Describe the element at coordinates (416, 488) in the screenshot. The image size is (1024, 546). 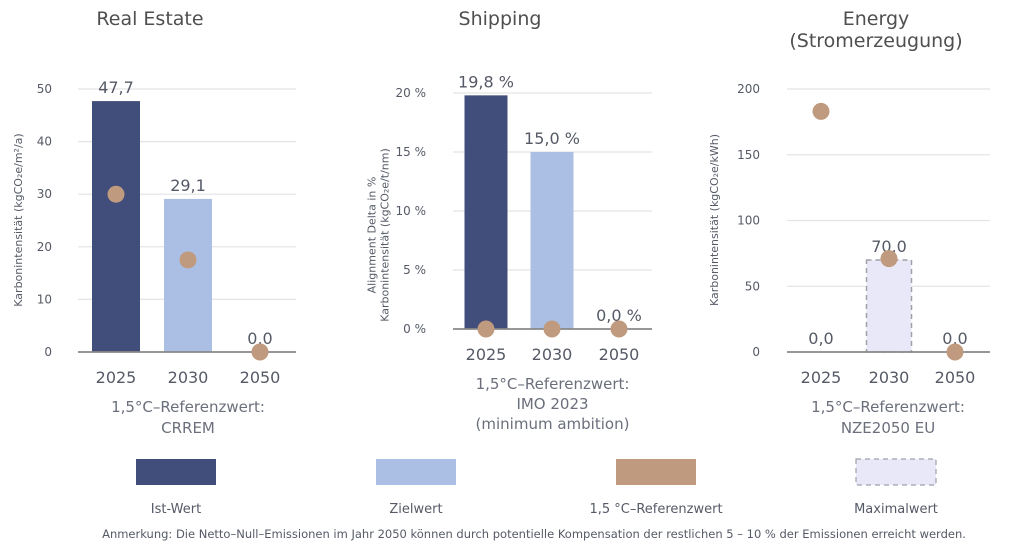
I see `legend-item: Zielwert` at that location.